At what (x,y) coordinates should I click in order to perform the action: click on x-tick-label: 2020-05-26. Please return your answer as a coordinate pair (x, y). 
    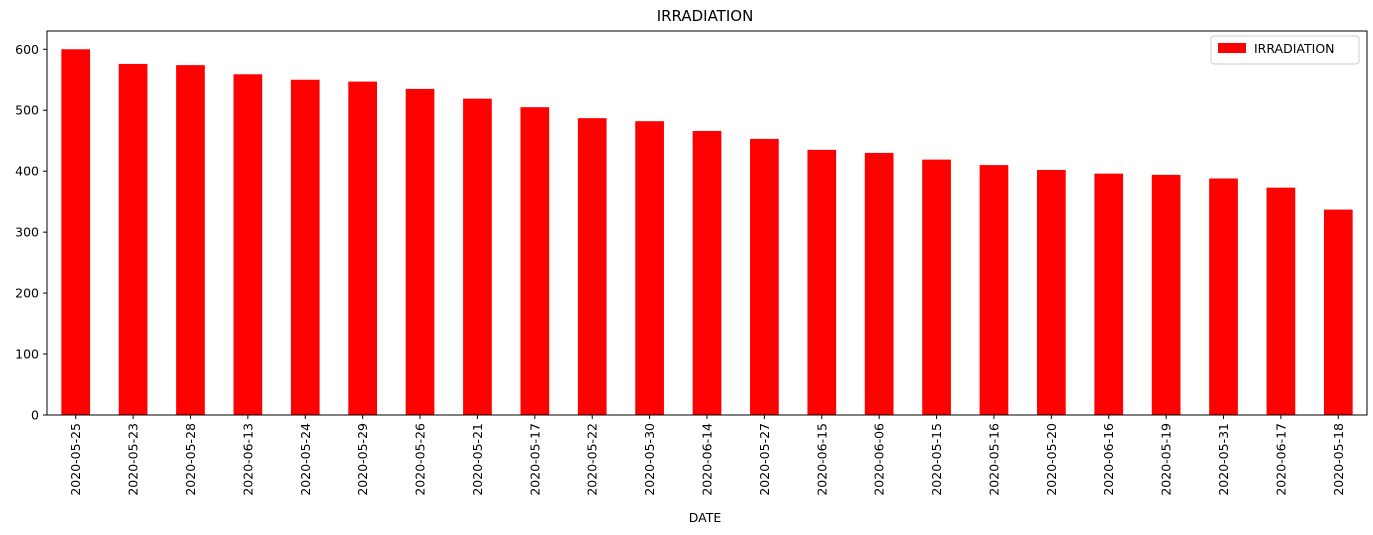
    Looking at the image, I should click on (420, 459).